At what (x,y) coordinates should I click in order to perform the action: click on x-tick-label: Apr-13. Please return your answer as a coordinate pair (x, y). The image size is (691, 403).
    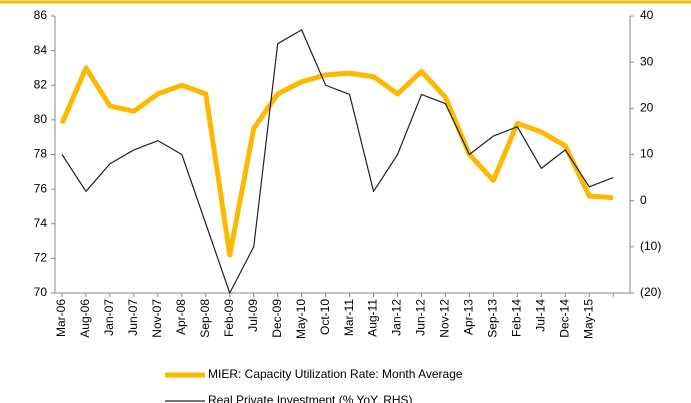
    Looking at the image, I should click on (469, 317).